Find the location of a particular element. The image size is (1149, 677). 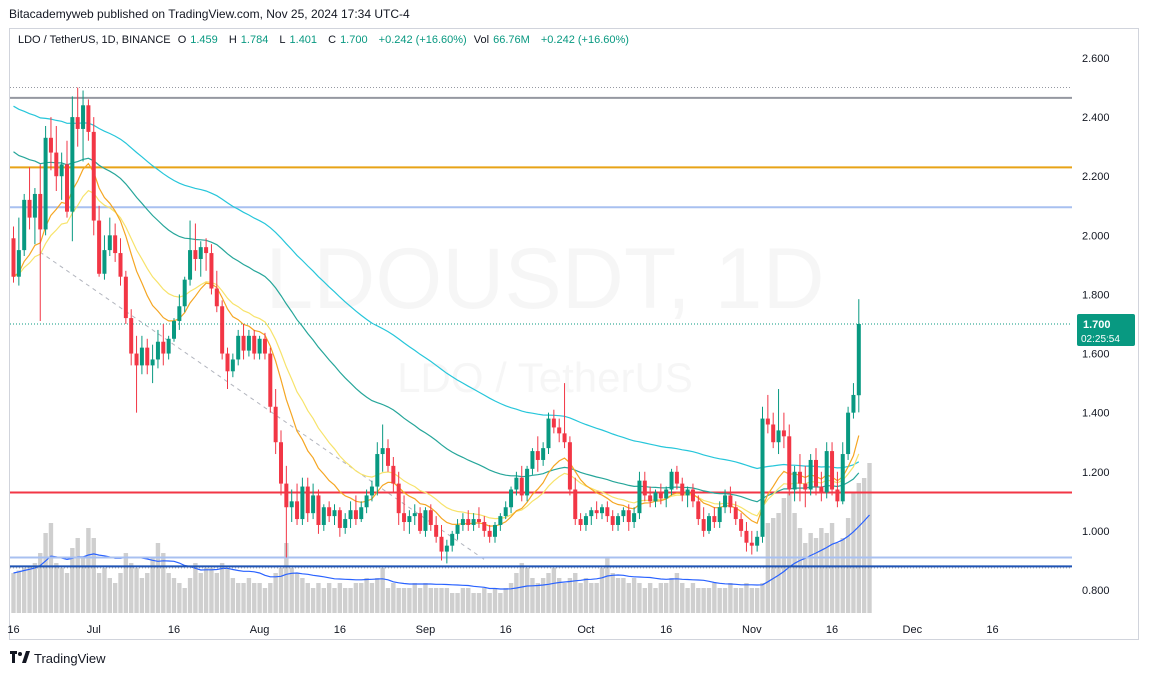

x-tick-label: 16 is located at coordinates (506, 630).